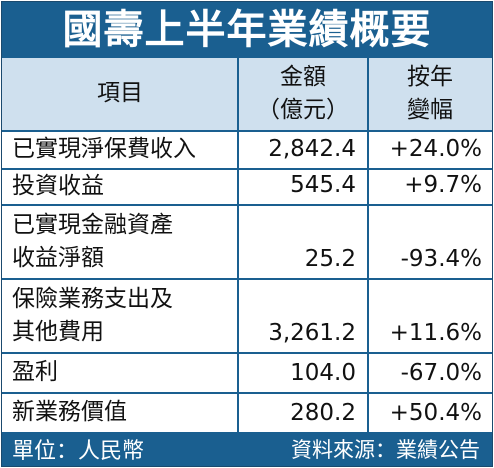 This screenshot has height=468, width=494. What do you see at coordinates (124, 187) in the screenshot?
I see `row-label: 投資收益` at bounding box center [124, 187].